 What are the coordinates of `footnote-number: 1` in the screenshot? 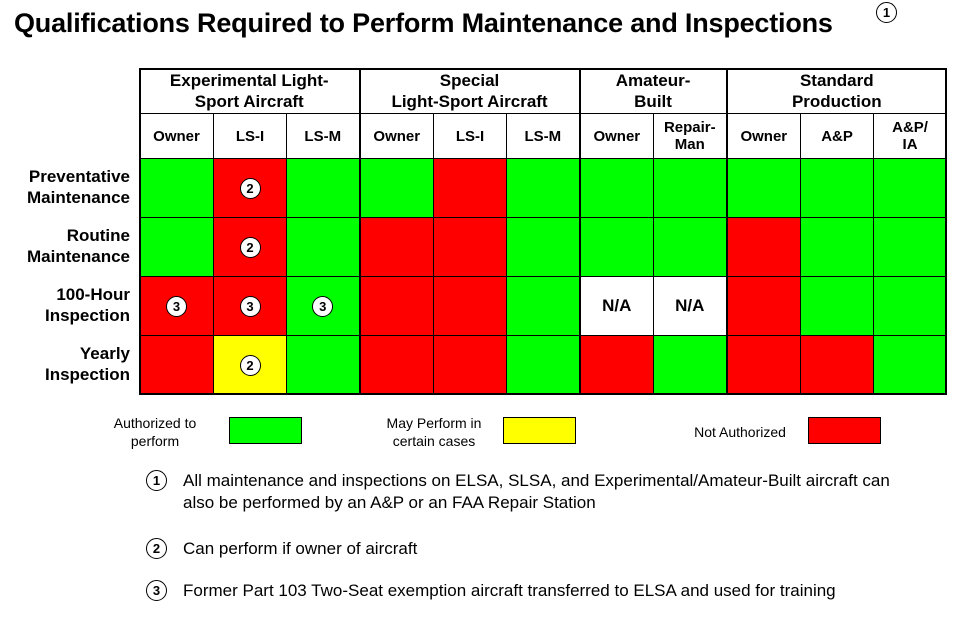 It's located at (156, 480).